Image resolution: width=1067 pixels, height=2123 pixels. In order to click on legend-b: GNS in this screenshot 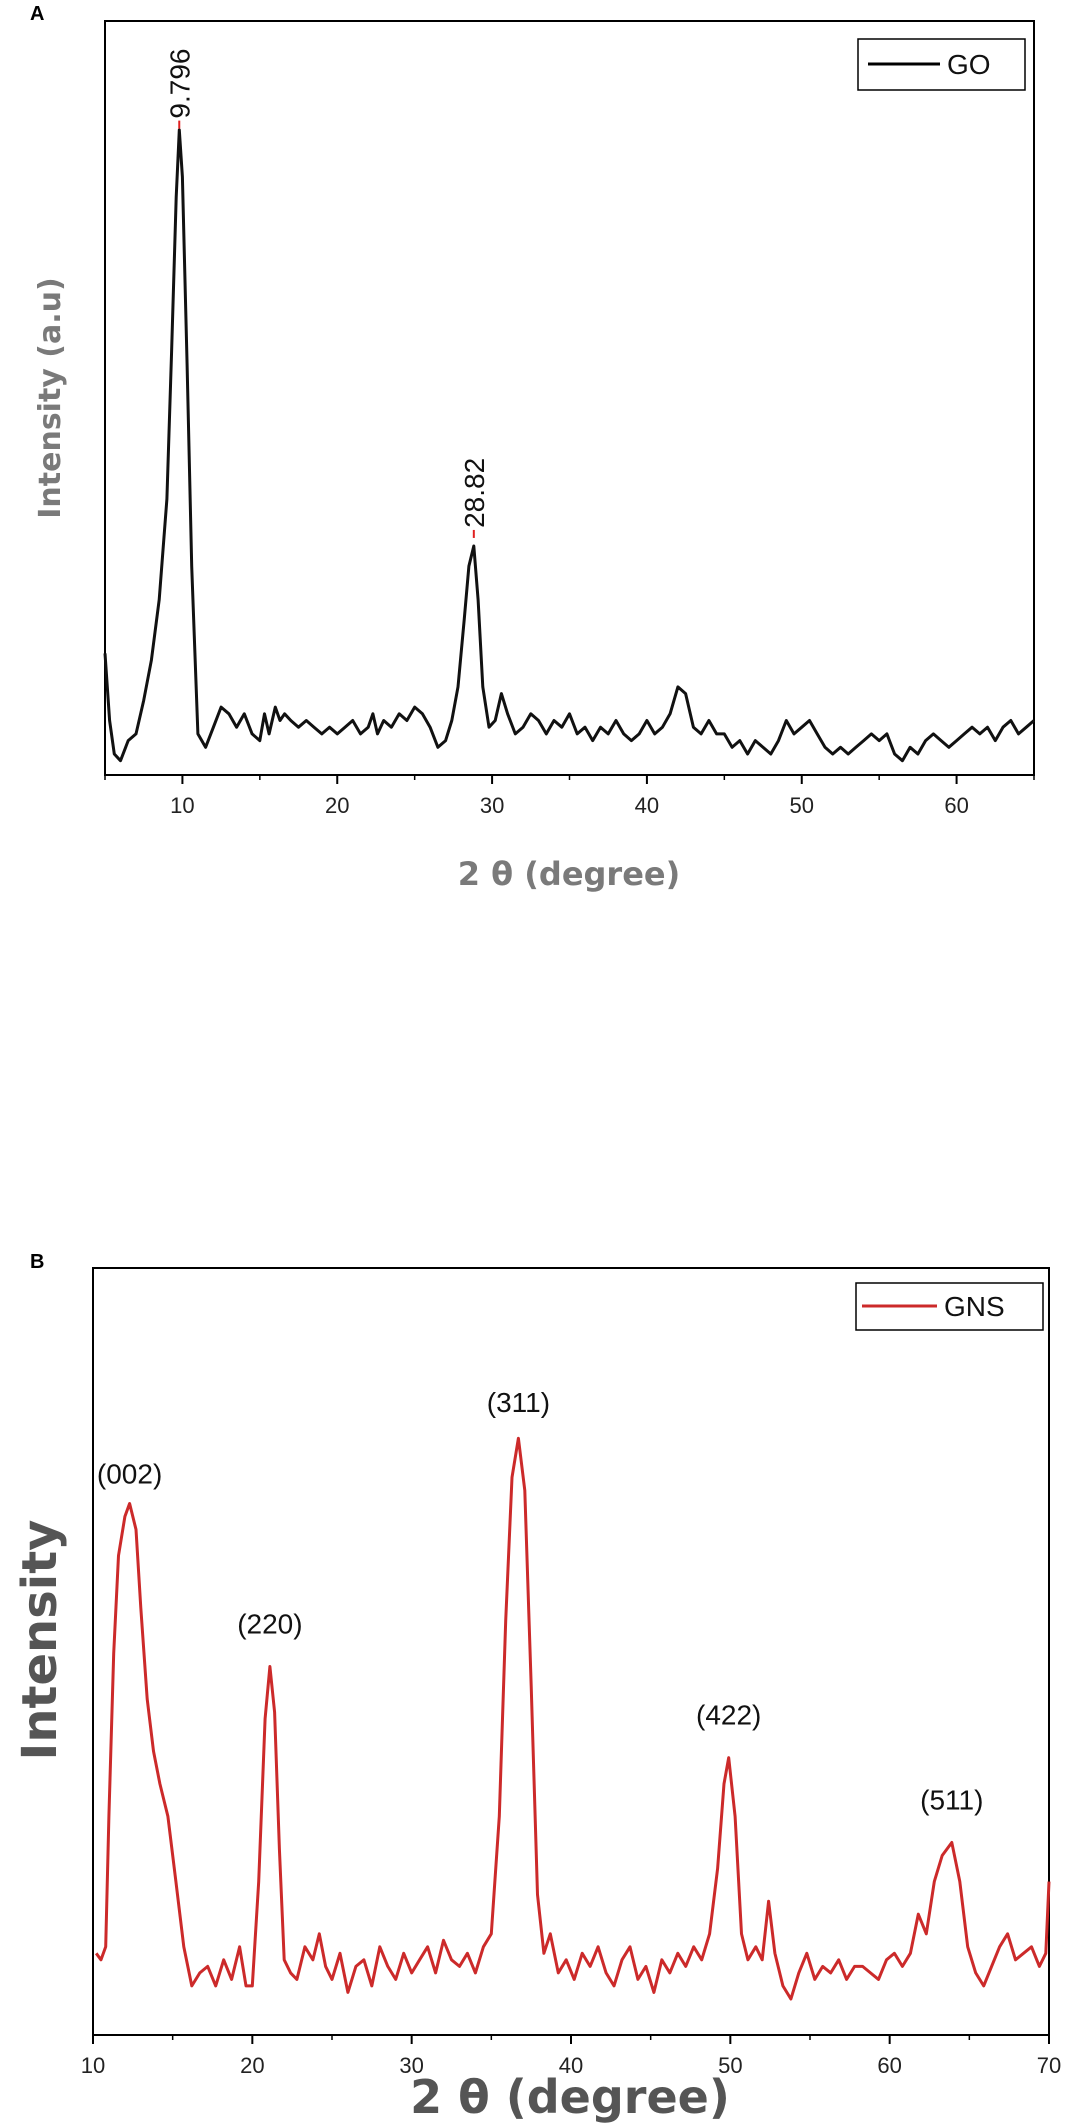, I will do `click(949, 1306)`.